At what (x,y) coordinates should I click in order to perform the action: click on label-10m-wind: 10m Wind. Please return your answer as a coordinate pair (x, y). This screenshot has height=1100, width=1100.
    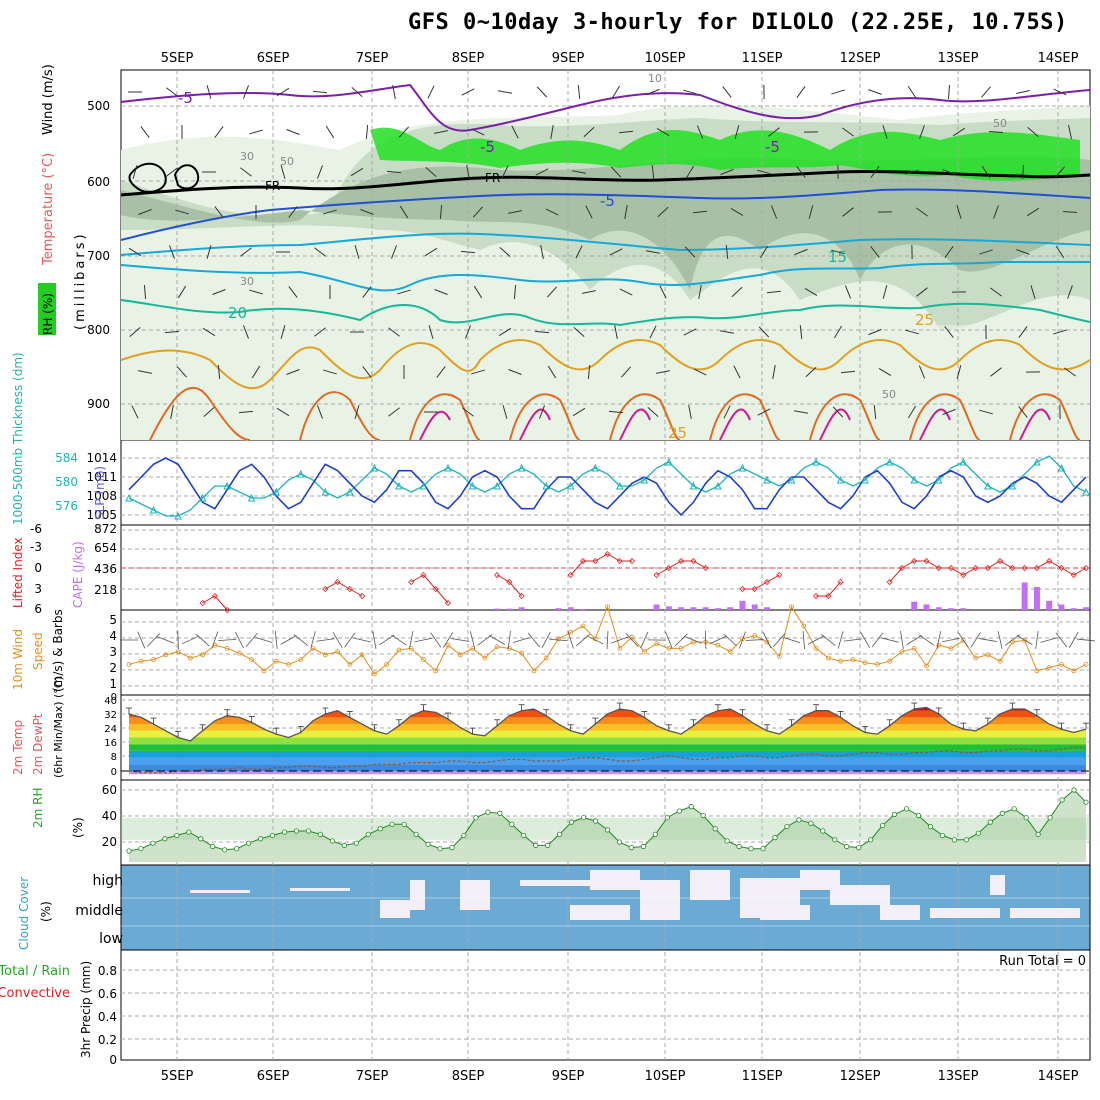
    Looking at the image, I should click on (18, 659).